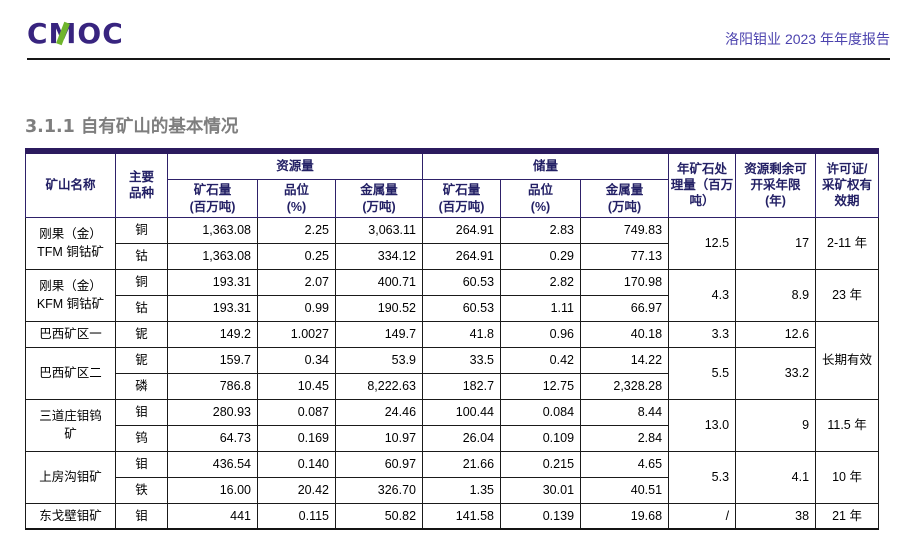  Describe the element at coordinates (546, 165) in the screenshot. I see `col-header-reserves-group: 储量` at that location.